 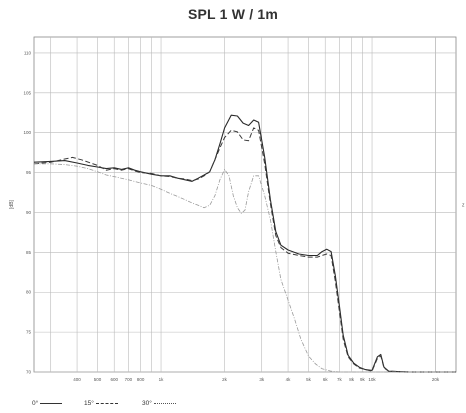 I want to click on legend-swatch-dashdot, so click(x=164, y=403).